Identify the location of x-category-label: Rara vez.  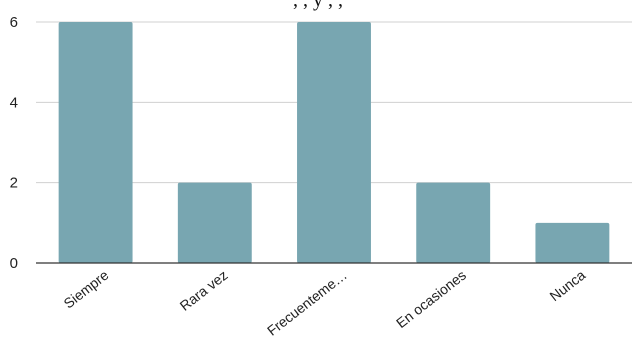
(204, 290).